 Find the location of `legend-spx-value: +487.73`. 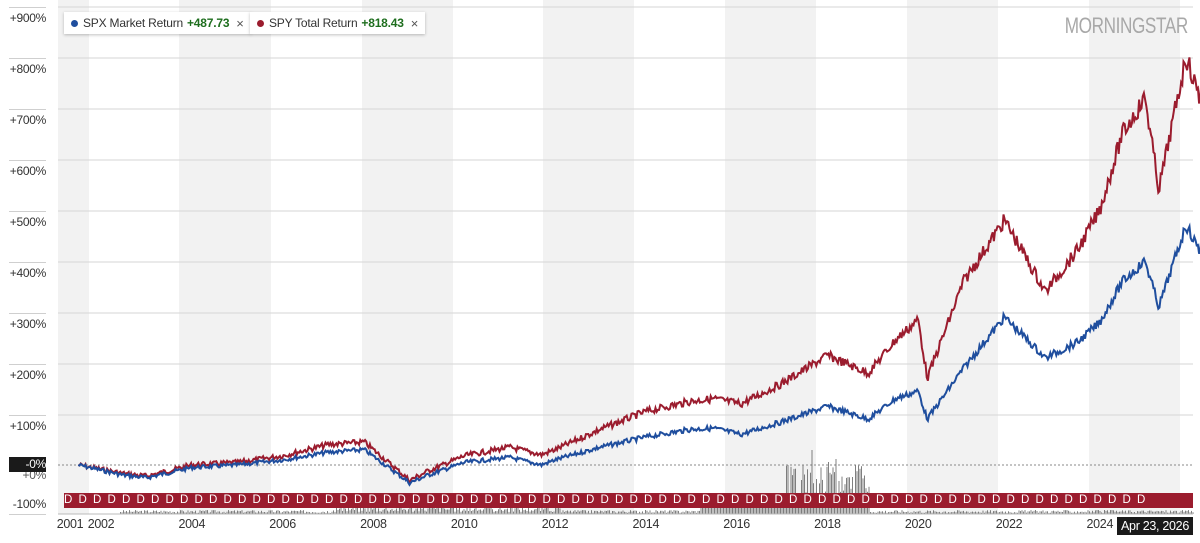

legend-spx-value: +487.73 is located at coordinates (208, 23).